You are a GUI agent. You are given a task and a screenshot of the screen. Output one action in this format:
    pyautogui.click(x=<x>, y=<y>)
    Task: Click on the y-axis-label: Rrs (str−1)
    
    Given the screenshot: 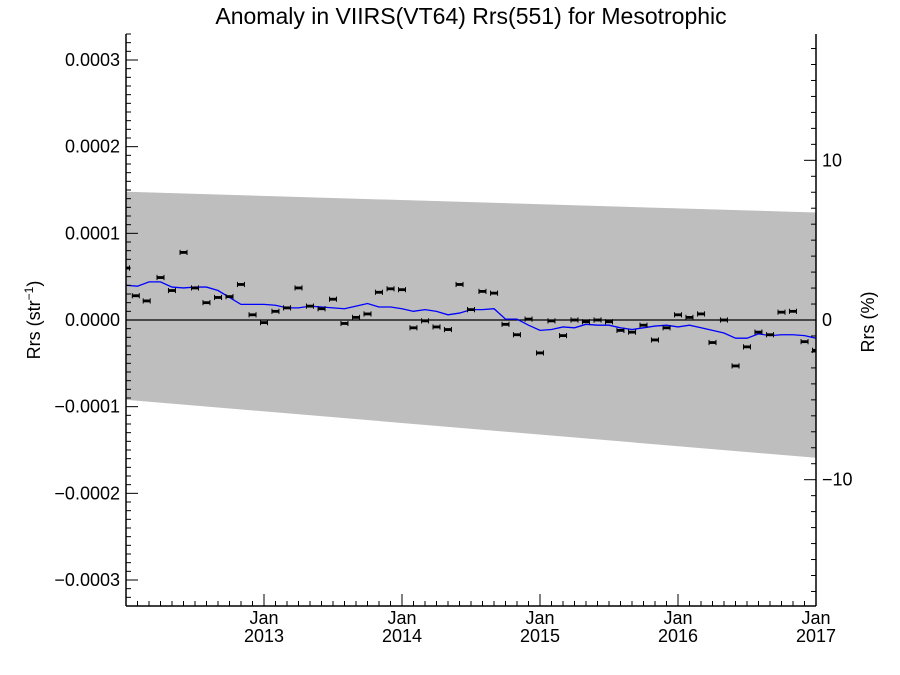 What is the action you would take?
    pyautogui.click(x=33, y=320)
    